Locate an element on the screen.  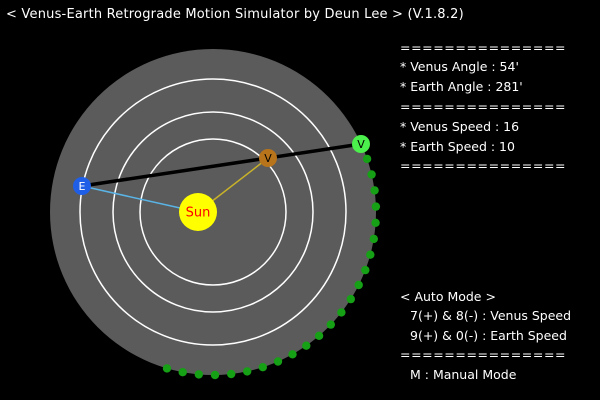
venus-projection-label: V is located at coordinates (361, 144).